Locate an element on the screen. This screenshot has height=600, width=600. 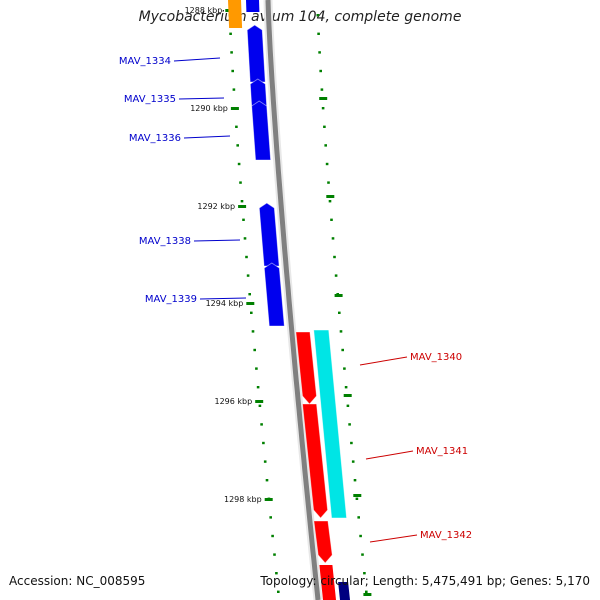
outer-tick-ring is located at coordinates (342, 303).